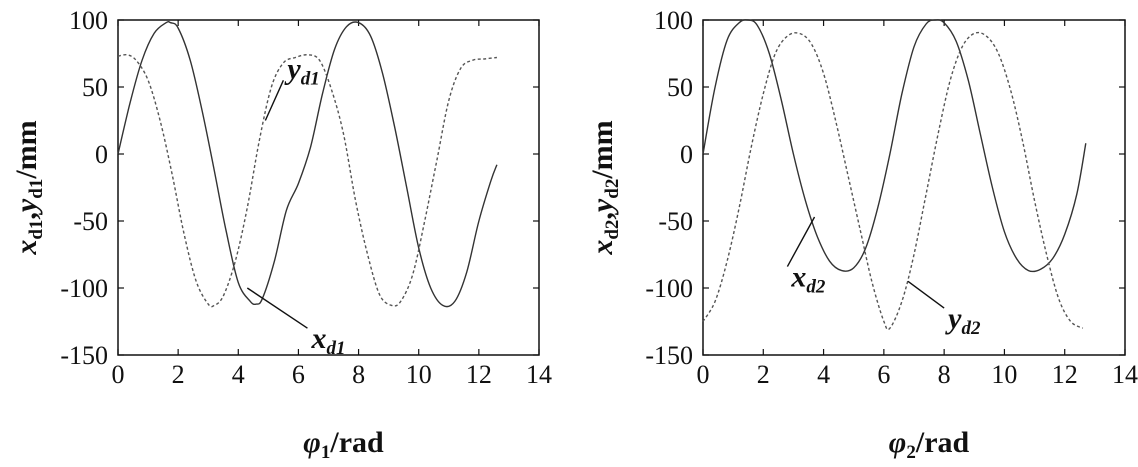 The height and width of the screenshot is (467, 1138). Describe the element at coordinates (926, 294) in the screenshot. I see `annotation-leader-yd2` at that location.